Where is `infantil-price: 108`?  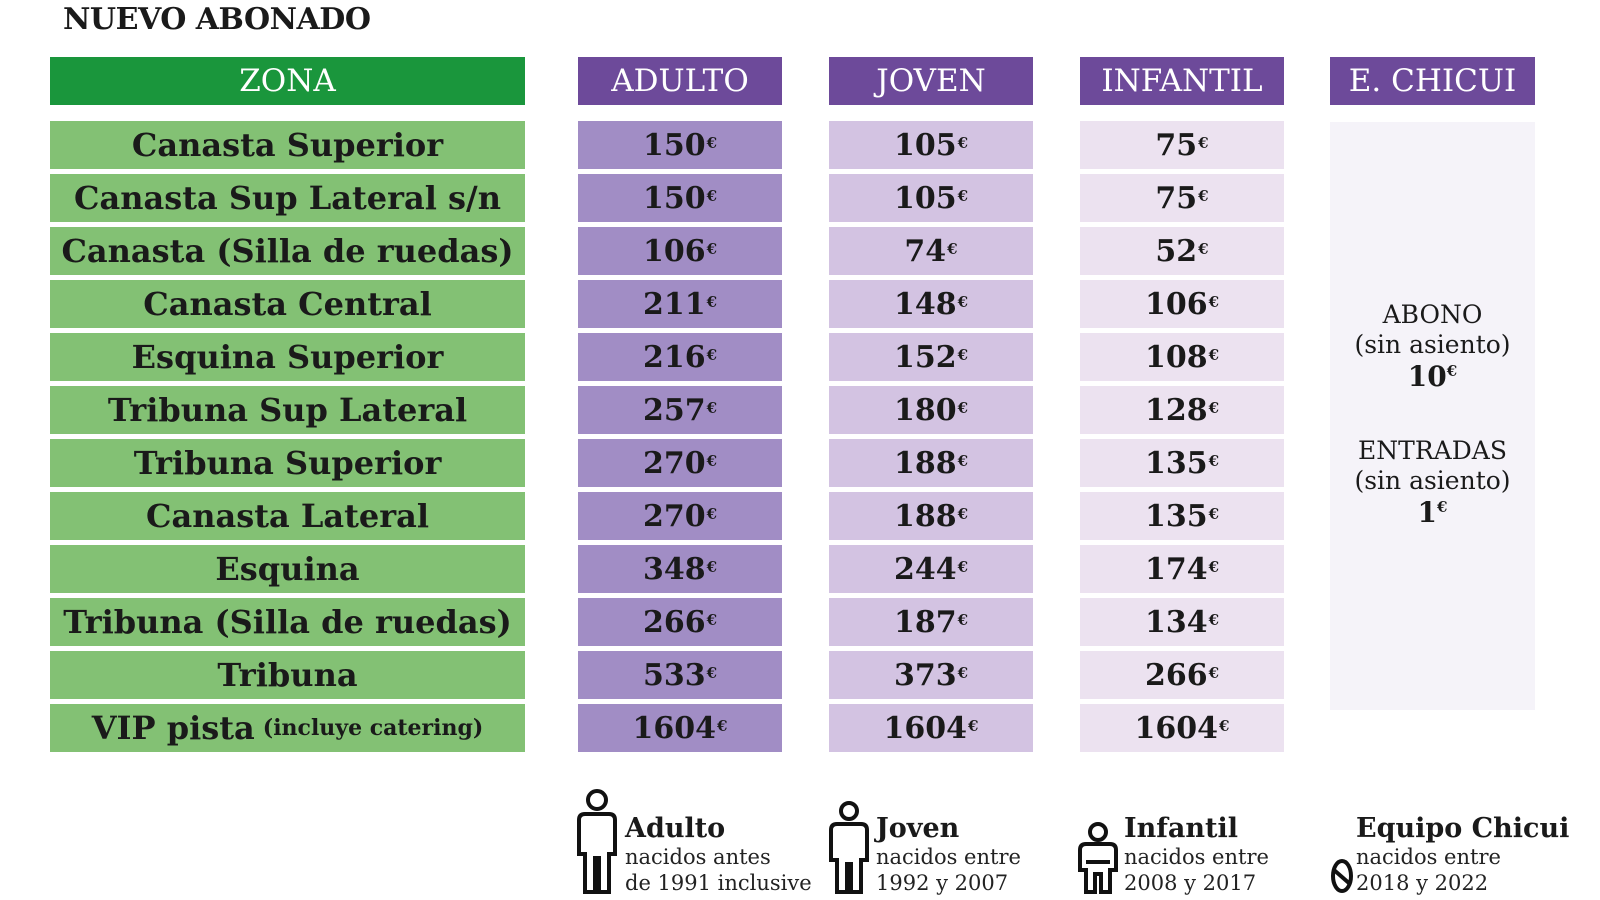
infantil-price: 108 is located at coordinates (1176, 357).